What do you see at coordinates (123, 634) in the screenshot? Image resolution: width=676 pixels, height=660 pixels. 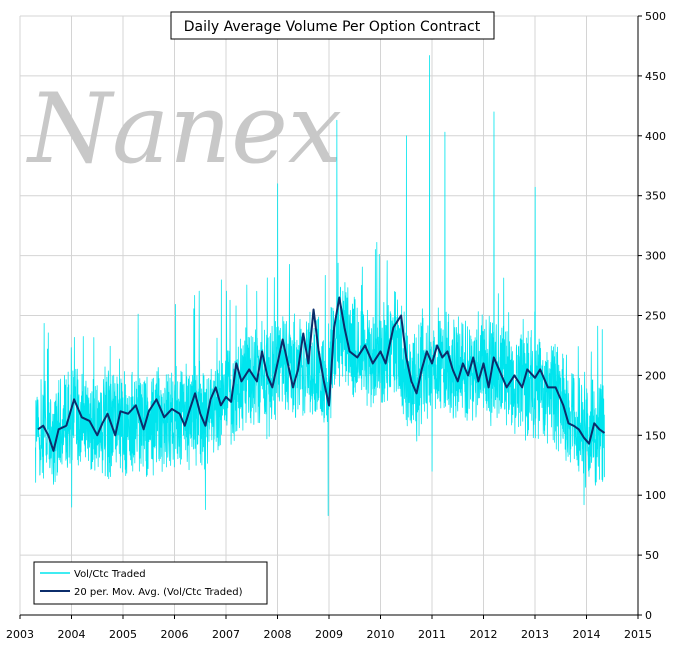 I see `x-tick-label: 2005` at bounding box center [123, 634].